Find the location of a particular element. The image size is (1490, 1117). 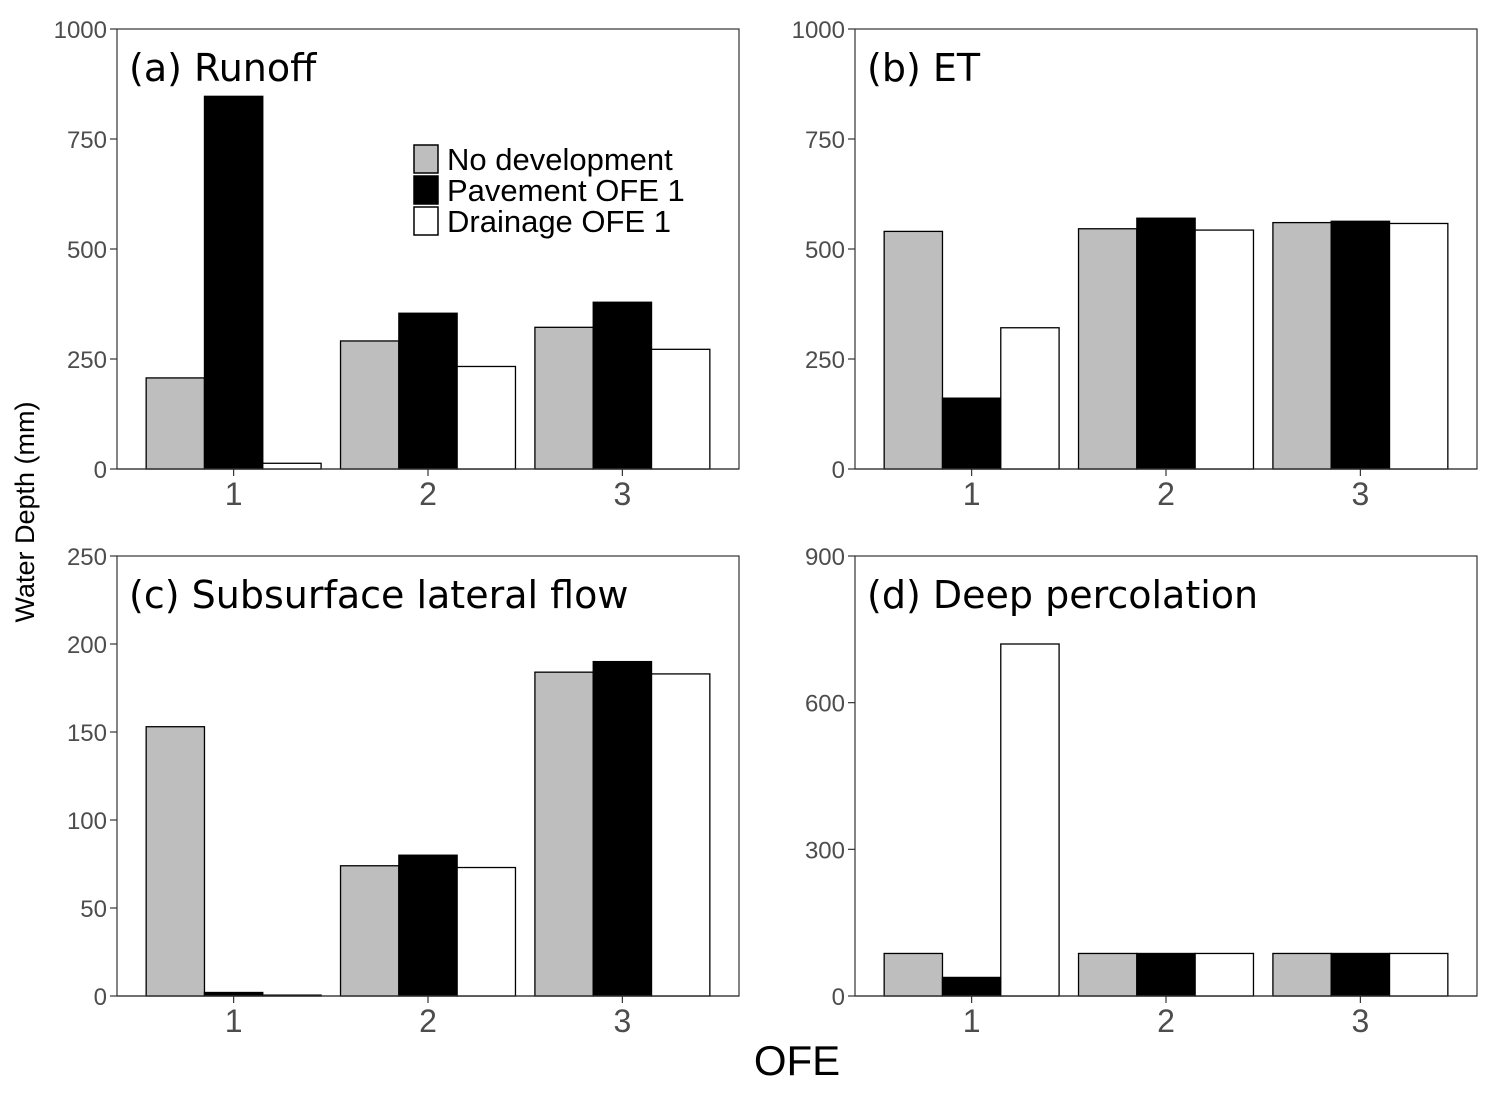

legend-swatch-no-development is located at coordinates (426, 159).